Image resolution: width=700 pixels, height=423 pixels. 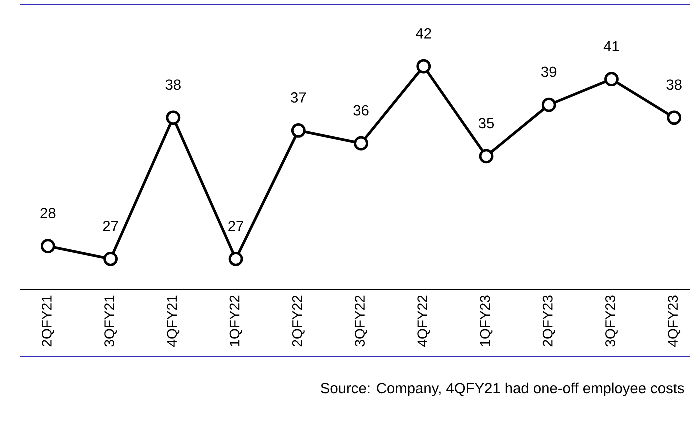 What do you see at coordinates (502, 389) in the screenshot?
I see `source-note: Source: Company, 4QFY21 had one-off employee costs` at bounding box center [502, 389].